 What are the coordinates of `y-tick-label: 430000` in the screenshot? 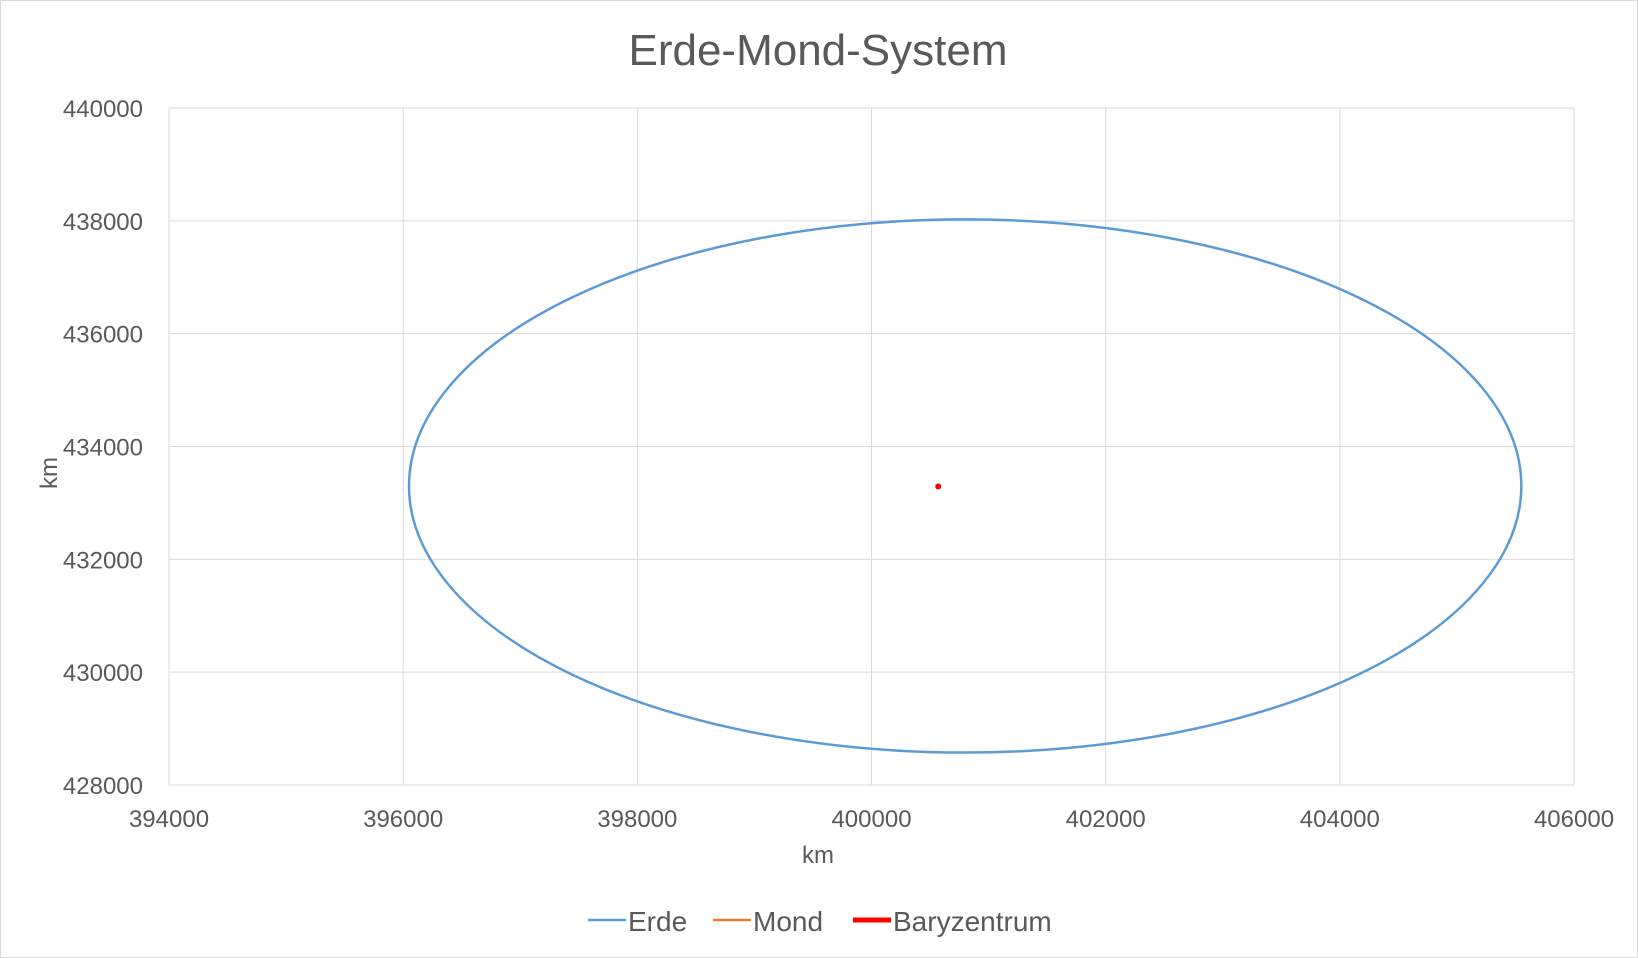 It's located at (103, 673).